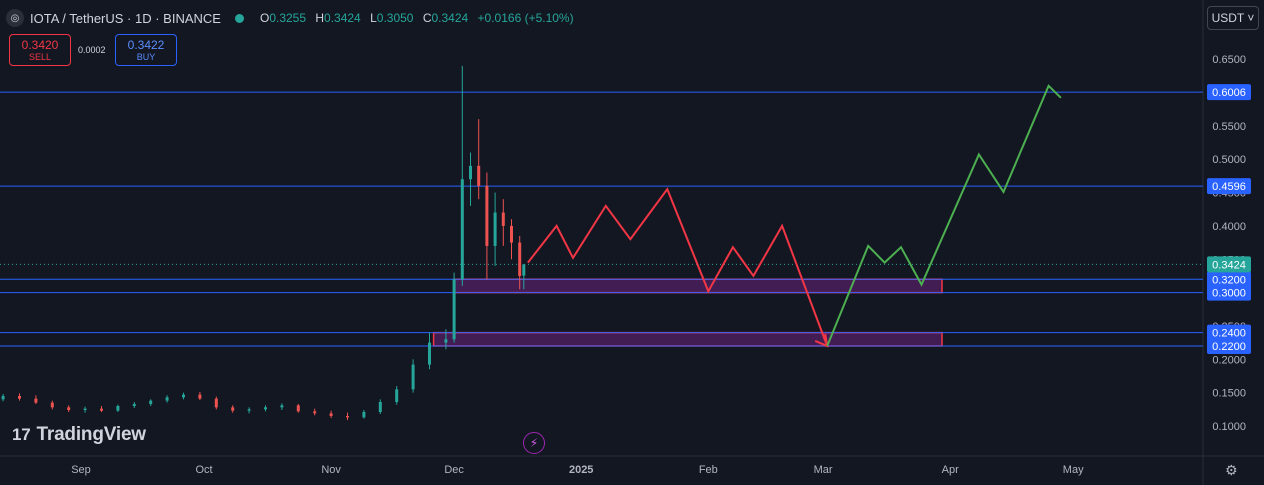  I want to click on sell-price: 0.3420, so click(40, 44).